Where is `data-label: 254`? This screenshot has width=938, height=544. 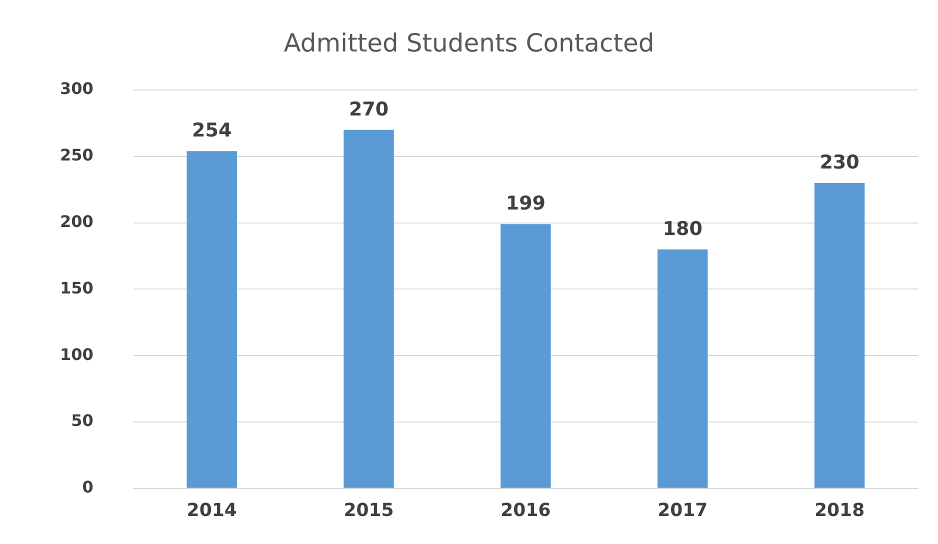 data-label: 254 is located at coordinates (212, 131).